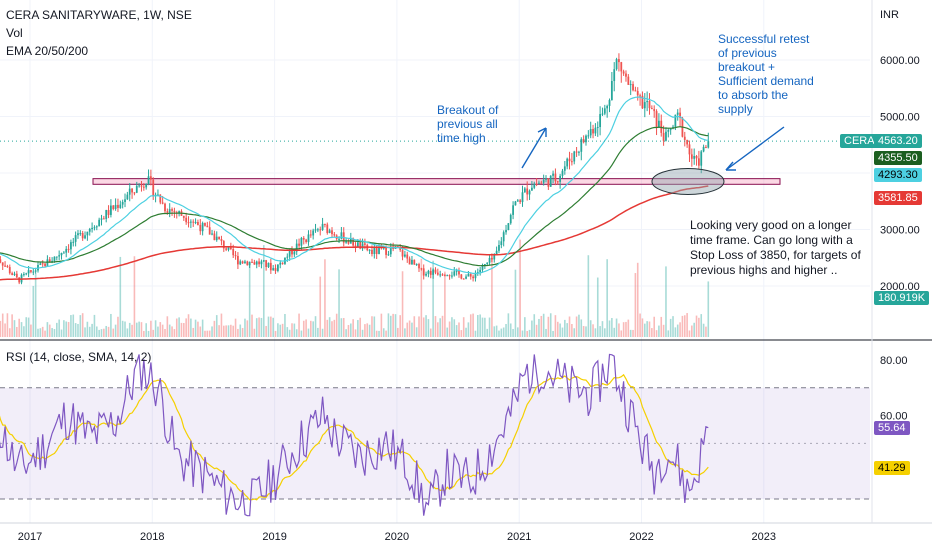 This screenshot has height=550, width=932. Describe the element at coordinates (468, 124) in the screenshot. I see `breakout-annotation: Breakout of previous all time high` at that location.